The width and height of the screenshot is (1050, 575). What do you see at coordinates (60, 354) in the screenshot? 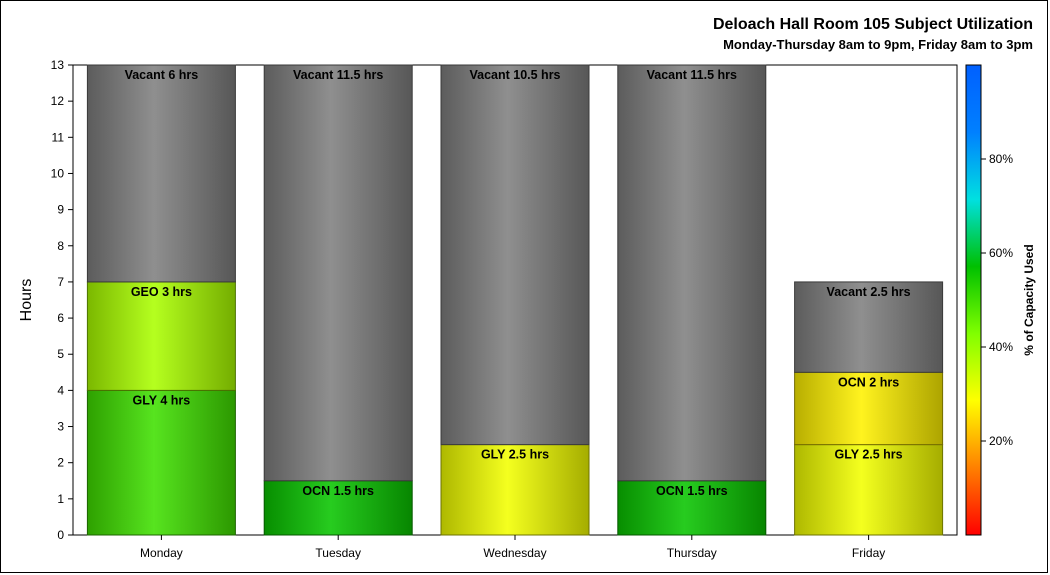
I see `y-tick-label: 5` at bounding box center [60, 354].